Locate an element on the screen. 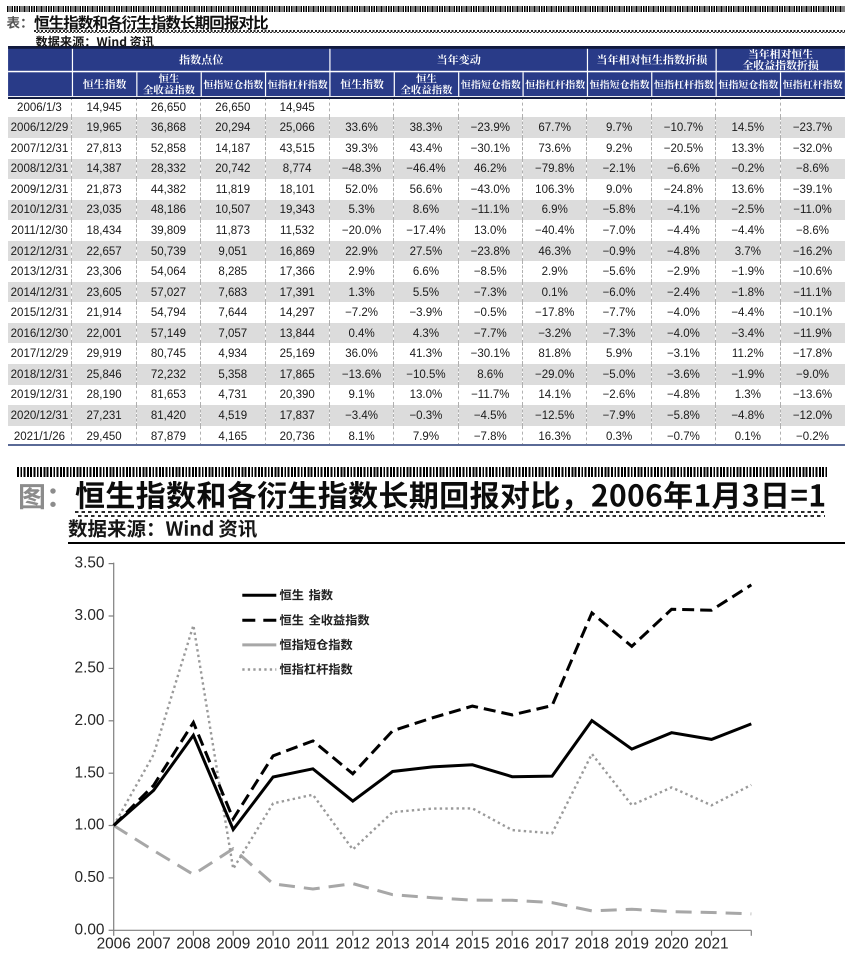 The image size is (850, 966). svg-text: 2.50 is located at coordinates (90, 668).